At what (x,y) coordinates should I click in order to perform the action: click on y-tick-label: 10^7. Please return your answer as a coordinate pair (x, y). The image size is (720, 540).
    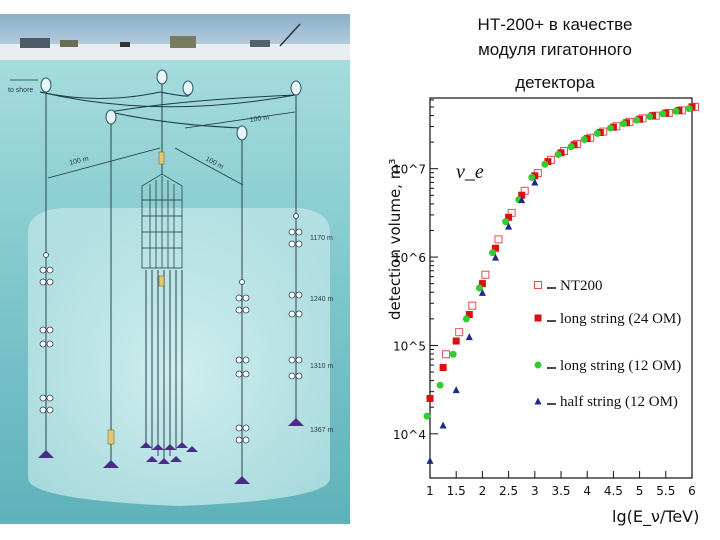
    Looking at the image, I should click on (409, 170).